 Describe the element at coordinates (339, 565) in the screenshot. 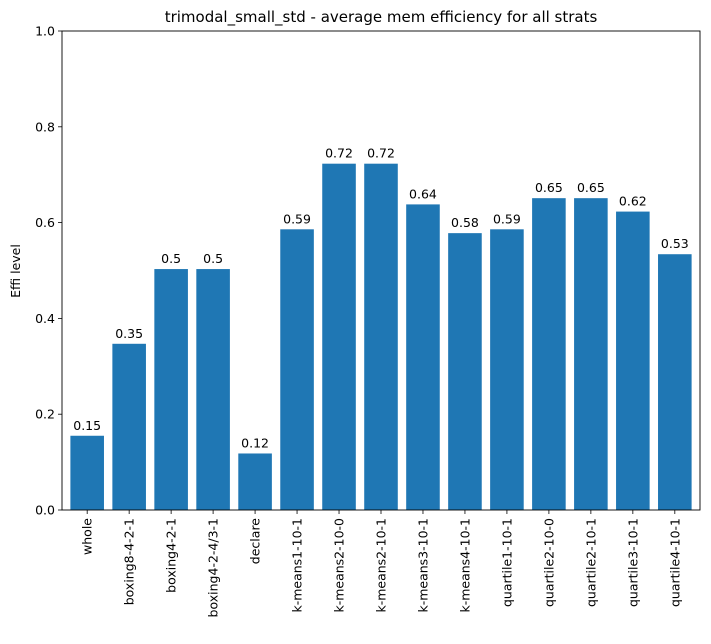

I see `x-tick-label: k-means2-10-0` at that location.